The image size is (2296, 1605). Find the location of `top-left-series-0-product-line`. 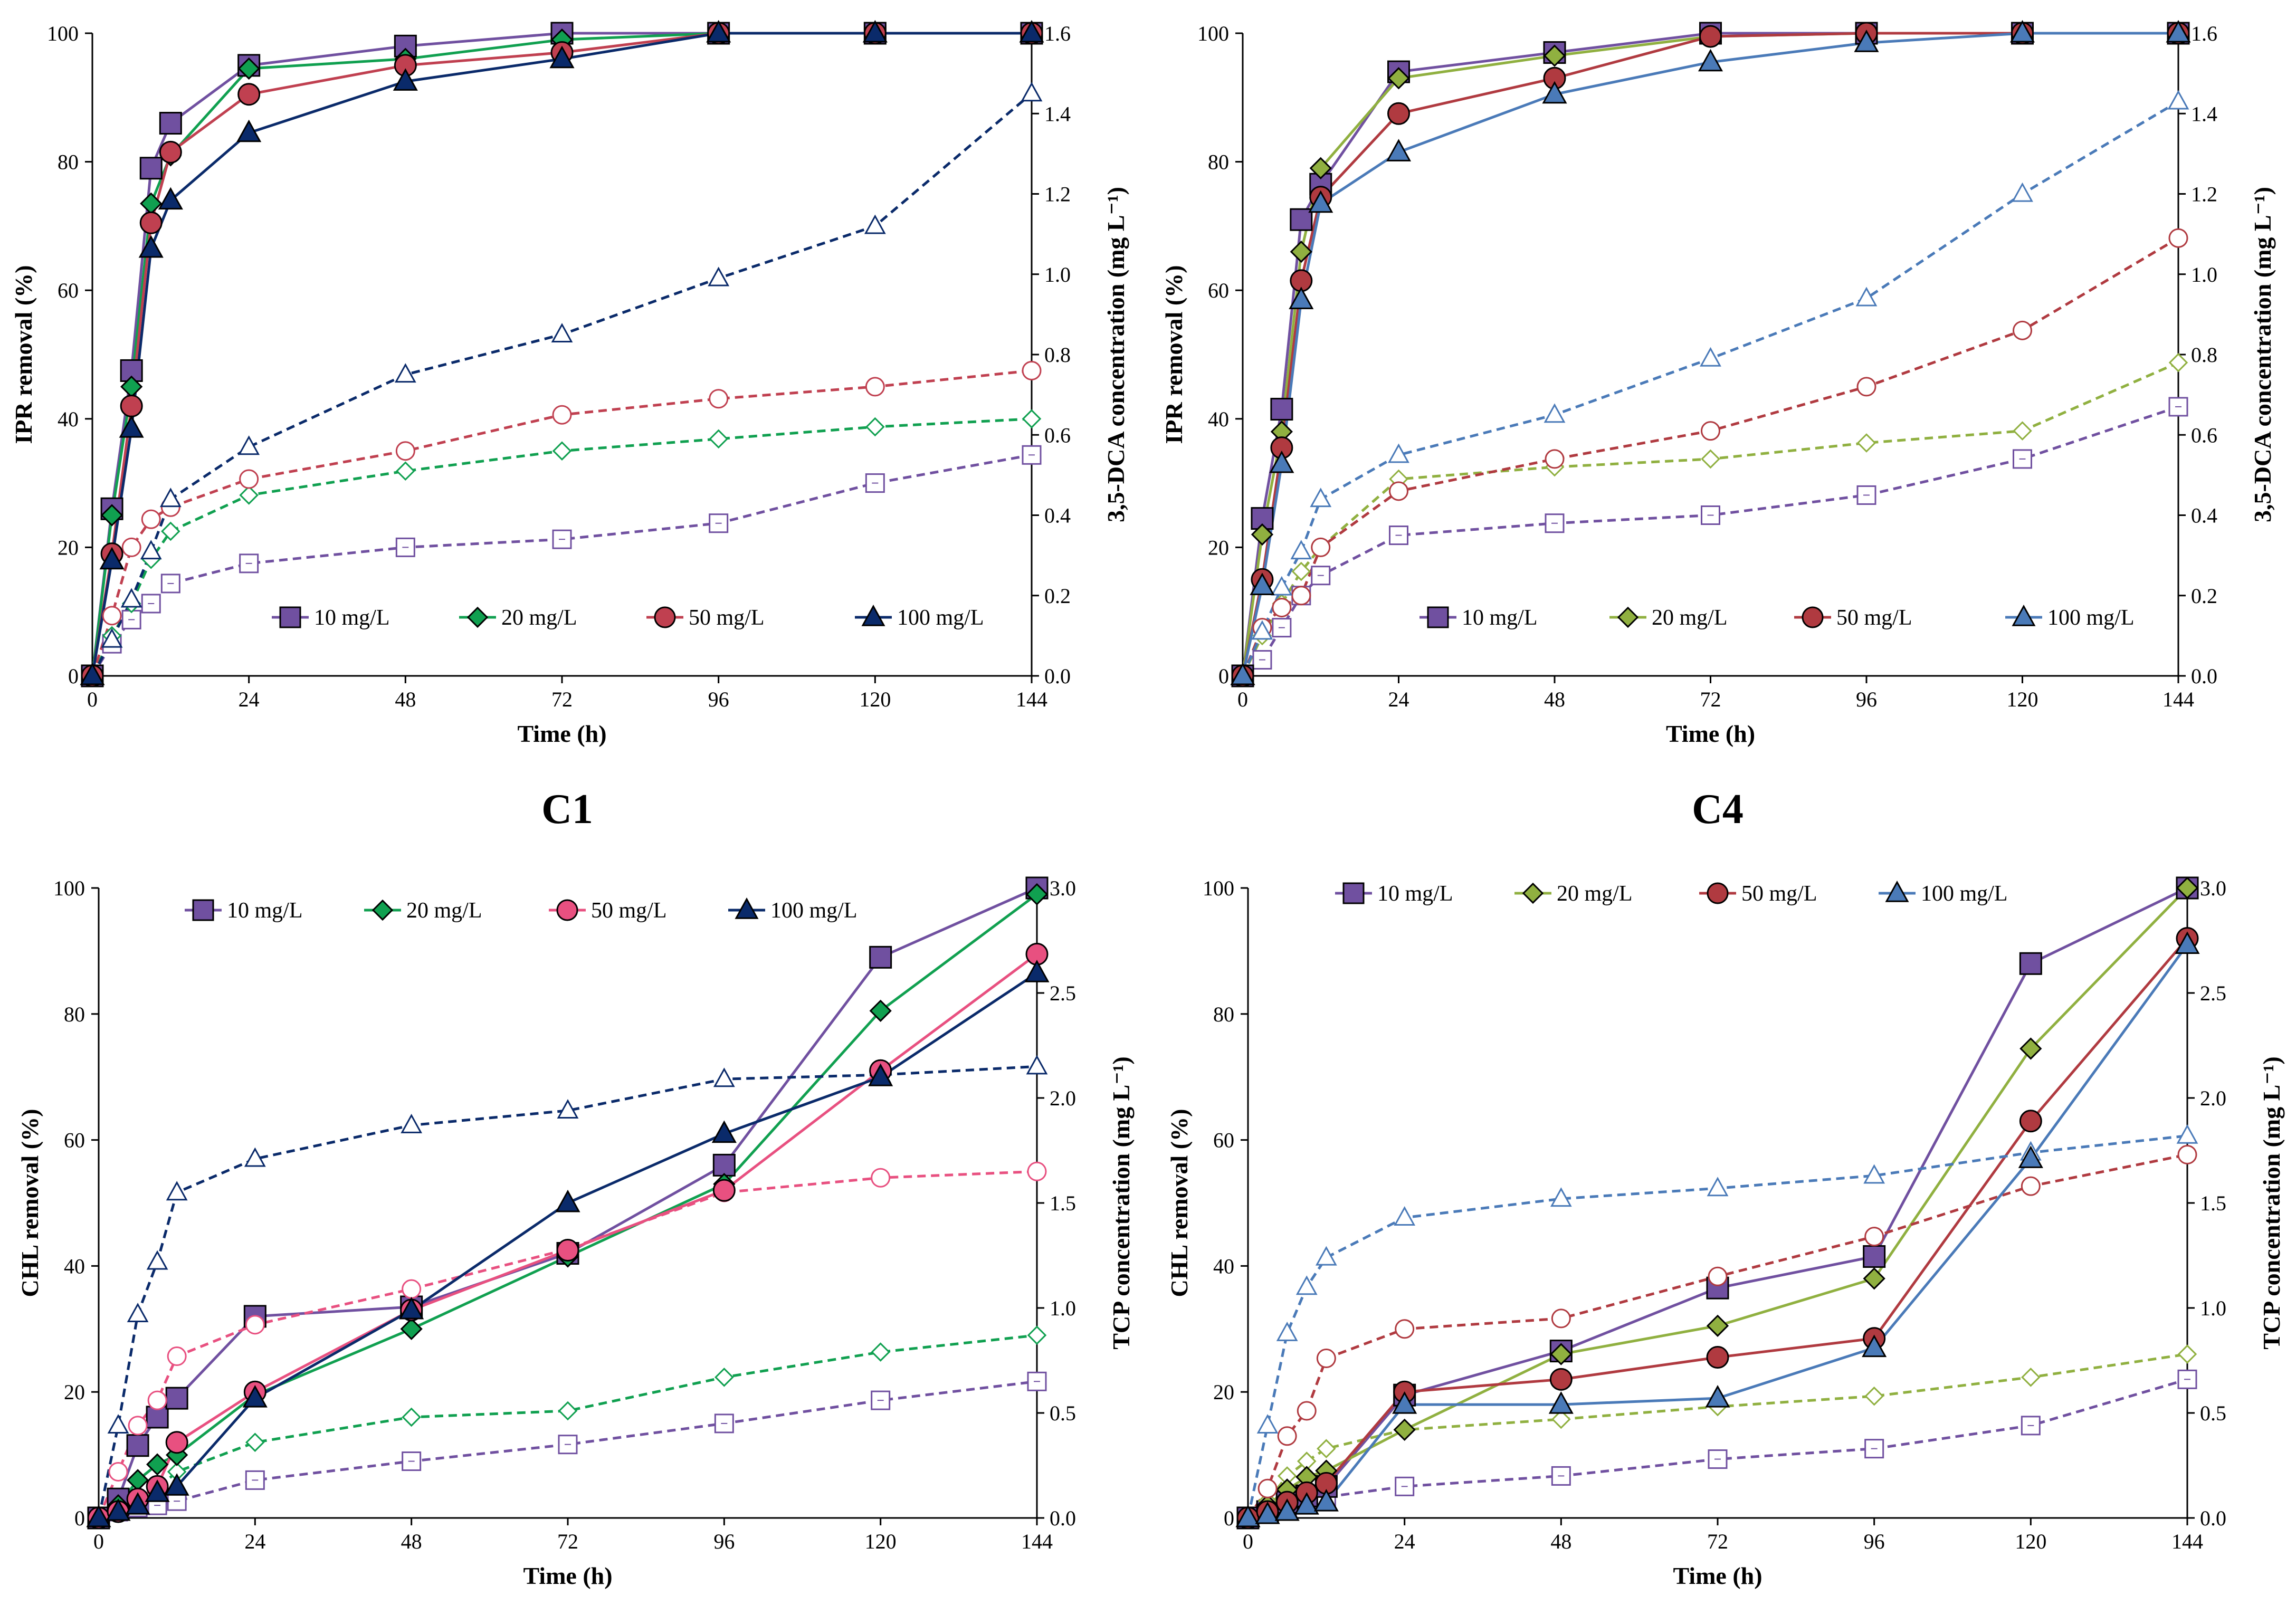

top-left-series-0-product-line is located at coordinates (561, 565).